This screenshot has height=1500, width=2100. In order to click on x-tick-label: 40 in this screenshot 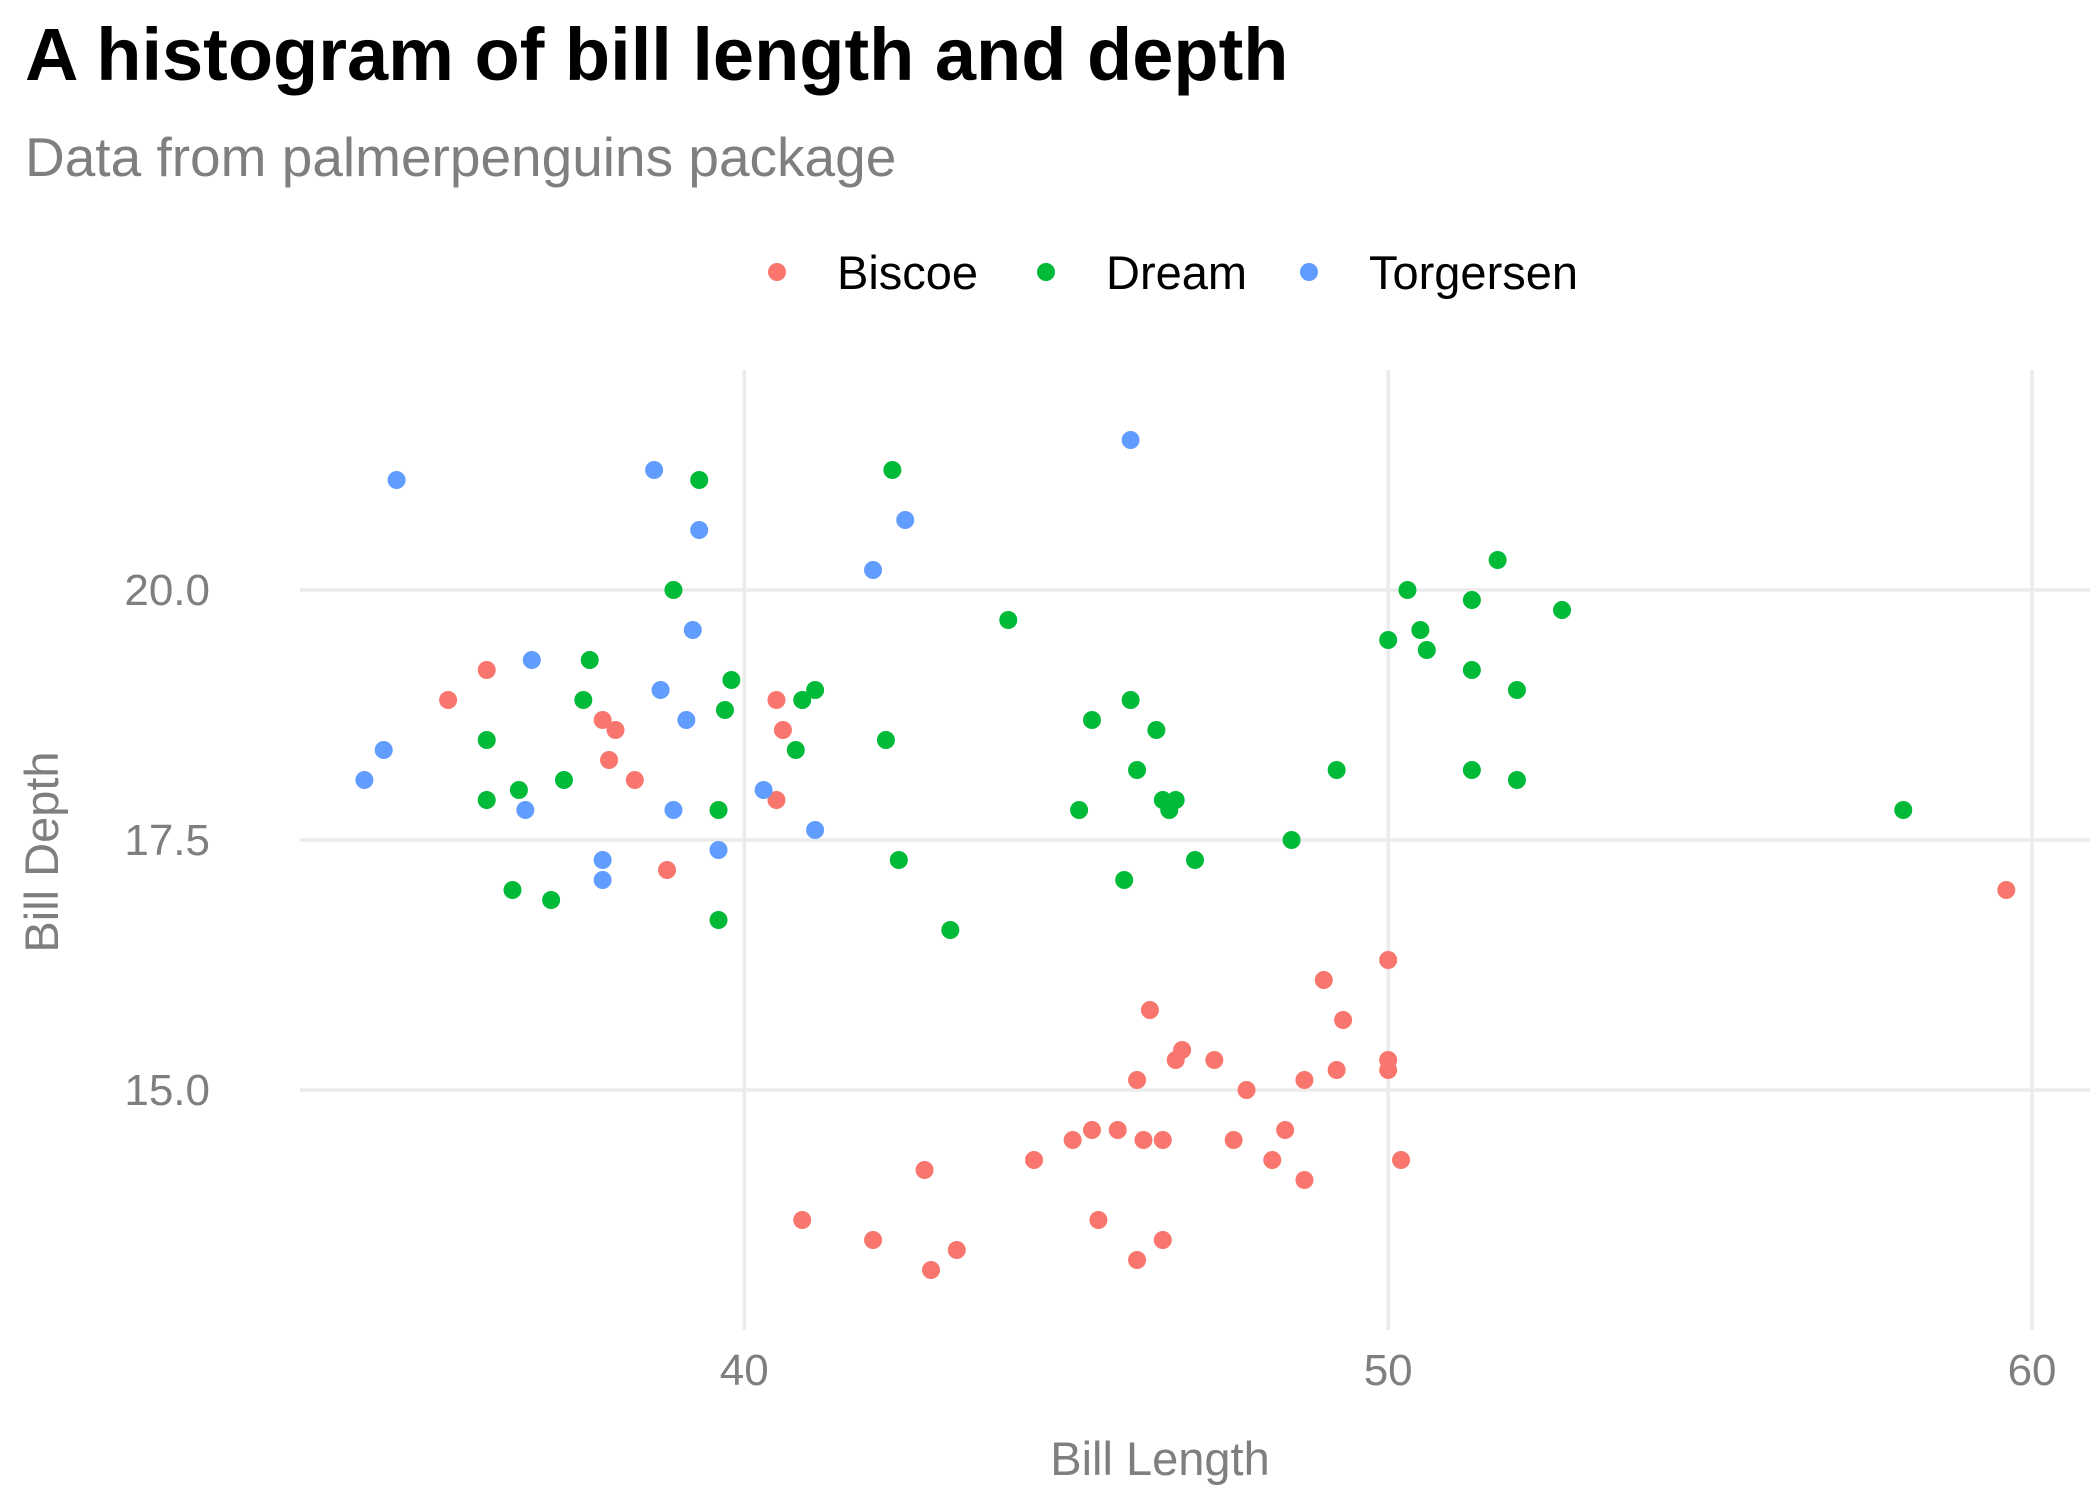, I will do `click(744, 1370)`.